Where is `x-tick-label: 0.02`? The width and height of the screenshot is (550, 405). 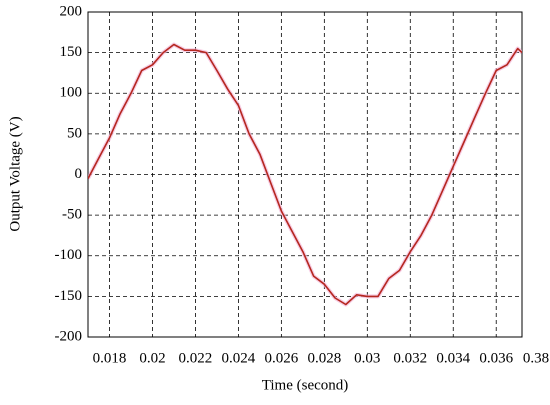
x-tick-label: 0.02 is located at coordinates (152, 358).